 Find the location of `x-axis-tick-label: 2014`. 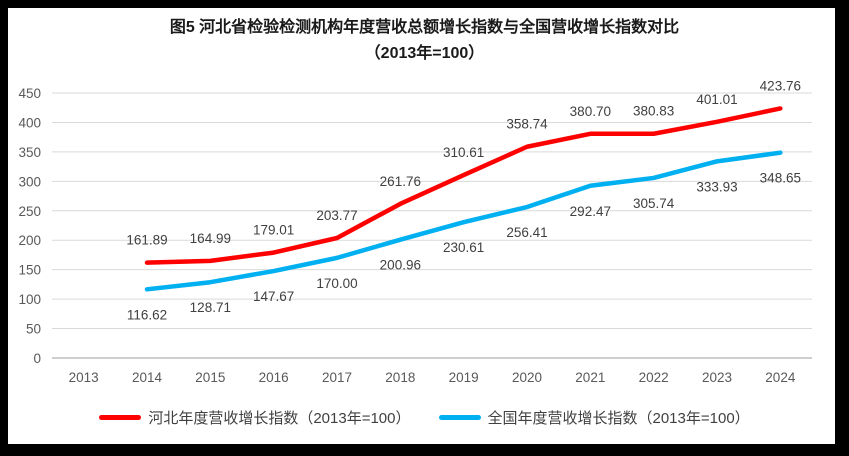

x-axis-tick-label: 2014 is located at coordinates (147, 377).